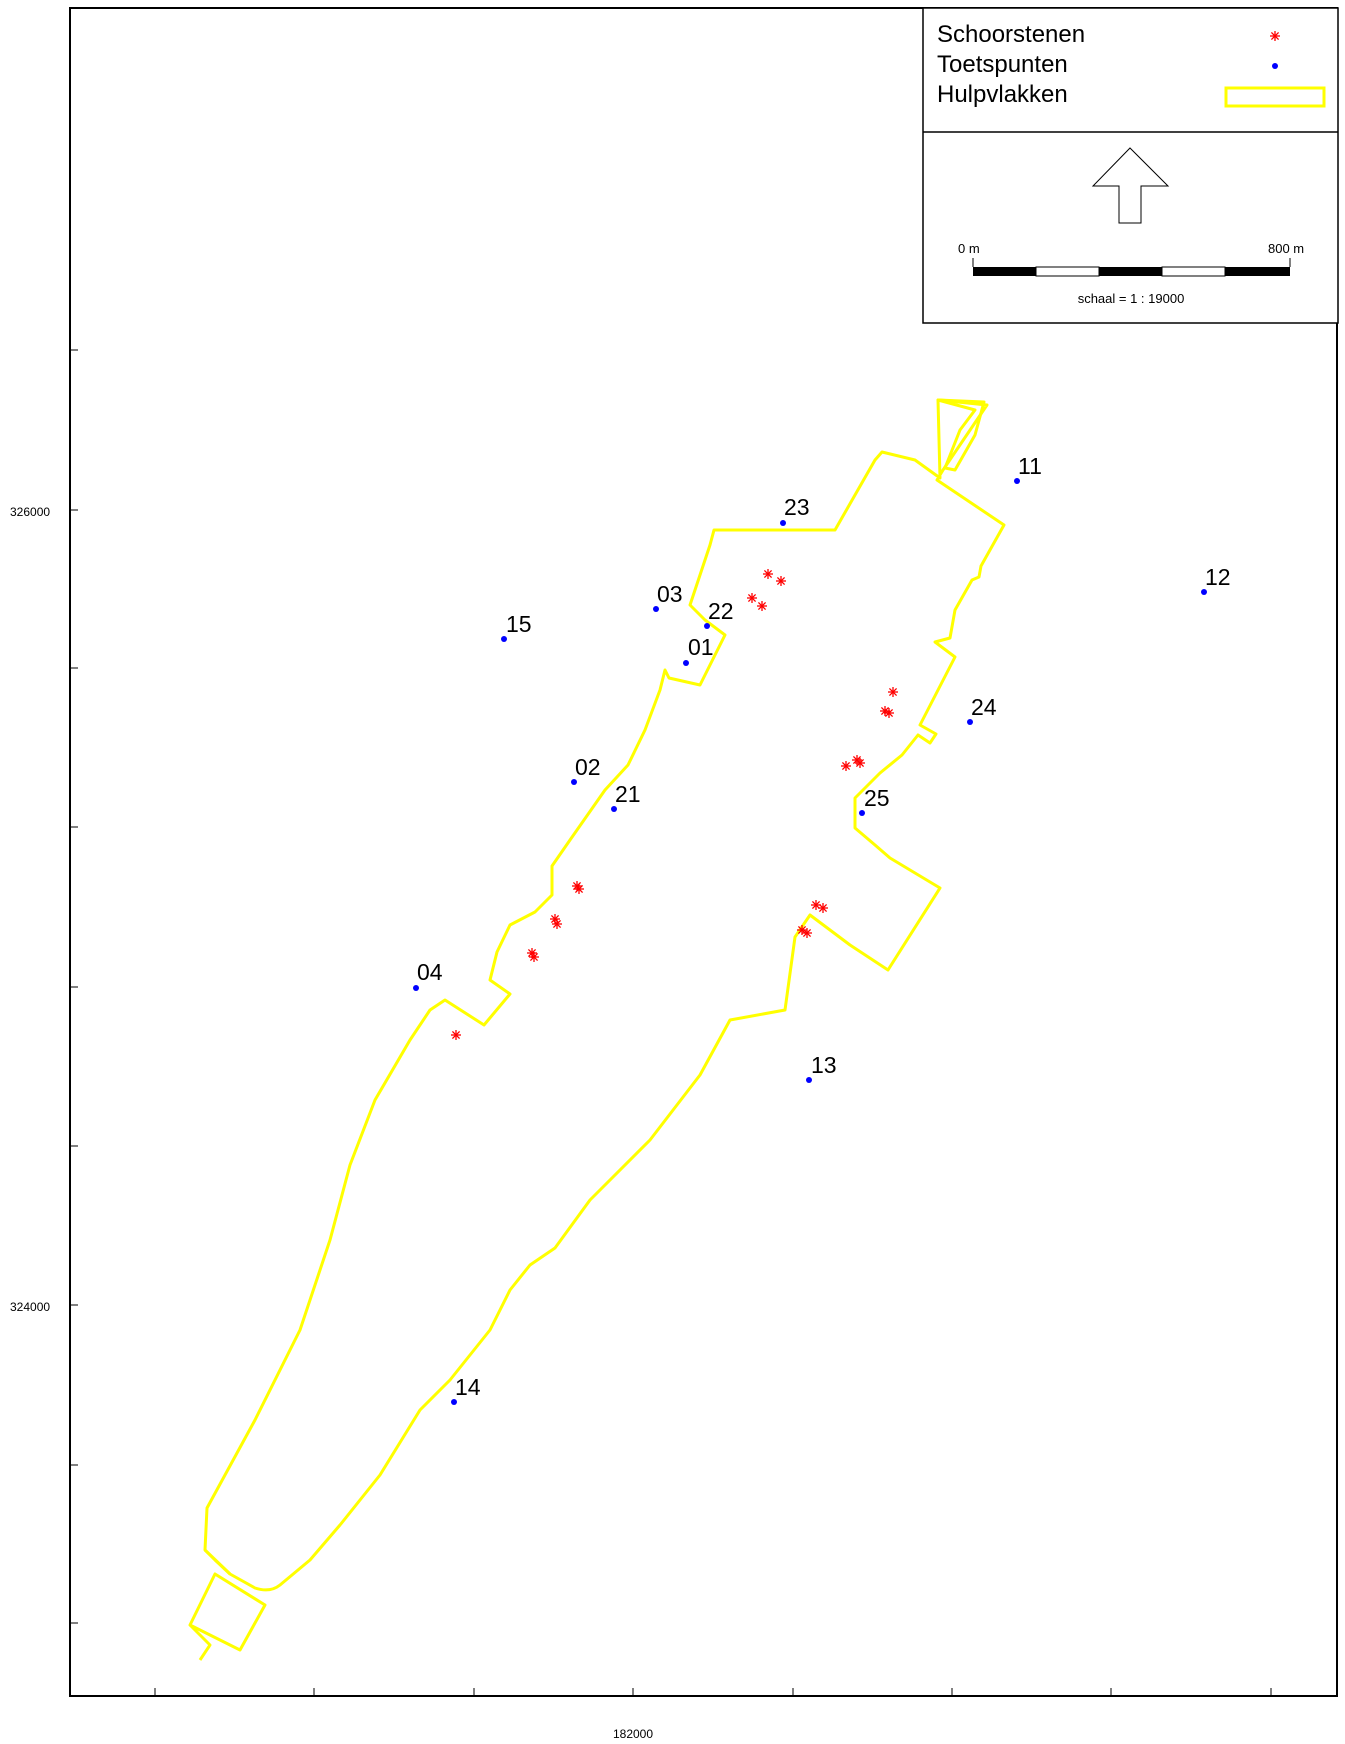  Describe the element at coordinates (1131, 273) in the screenshot. I see `scale-bar: 0 m 800 m schaal = 1 : 19000` at that location.